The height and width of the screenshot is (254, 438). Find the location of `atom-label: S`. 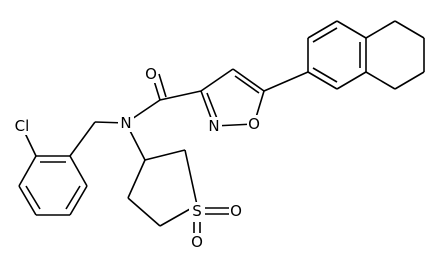

atom-label: S is located at coordinates (197, 211).